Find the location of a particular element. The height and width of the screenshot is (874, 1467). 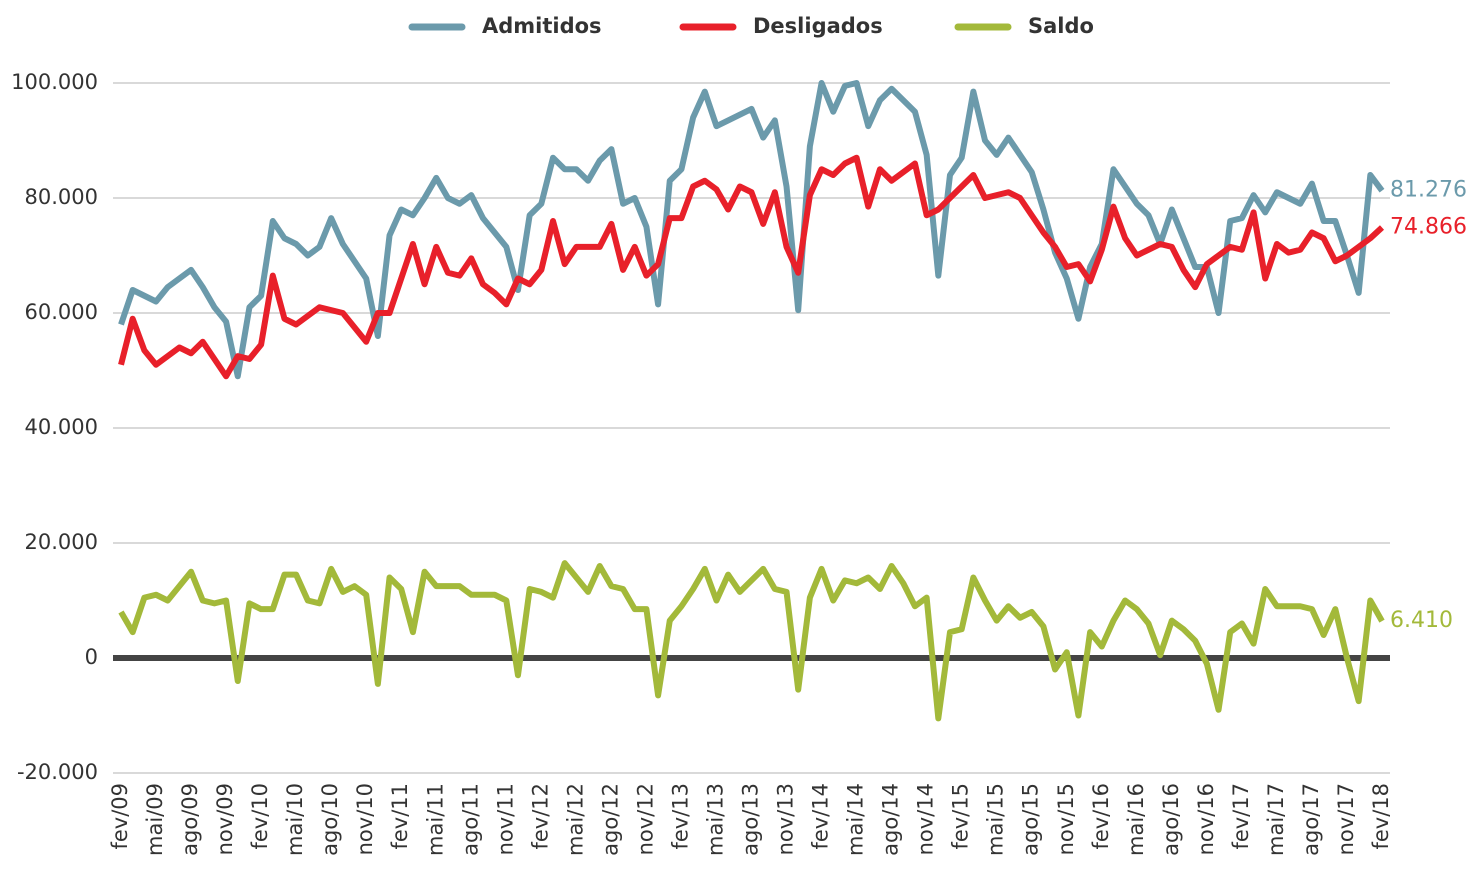

x-tick-label: ago/10 is located at coordinates (330, 819).